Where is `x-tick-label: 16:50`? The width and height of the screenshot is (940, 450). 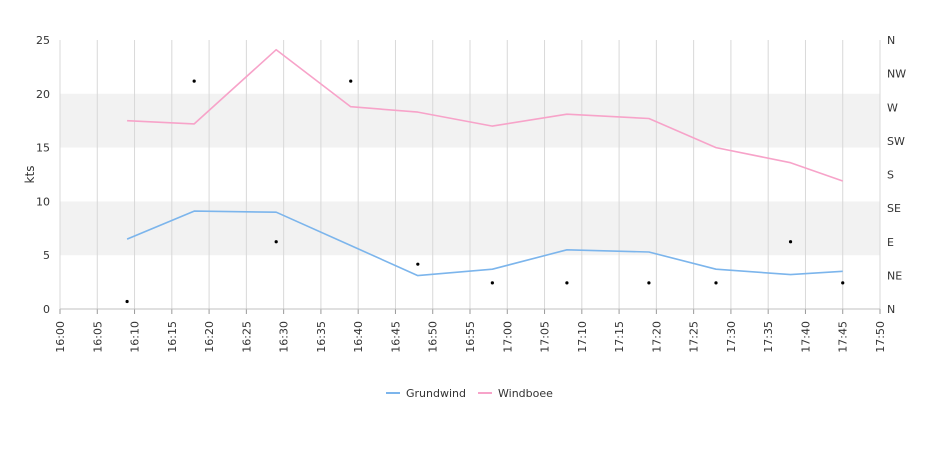 x-tick-label: 16:50 is located at coordinates (433, 337).